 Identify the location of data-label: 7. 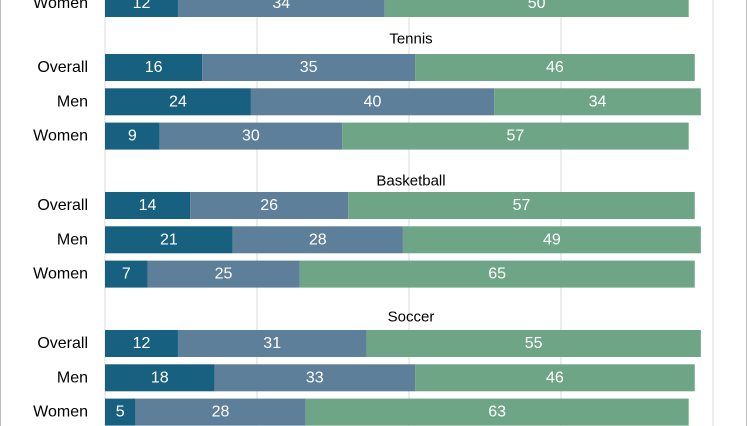
(126, 274).